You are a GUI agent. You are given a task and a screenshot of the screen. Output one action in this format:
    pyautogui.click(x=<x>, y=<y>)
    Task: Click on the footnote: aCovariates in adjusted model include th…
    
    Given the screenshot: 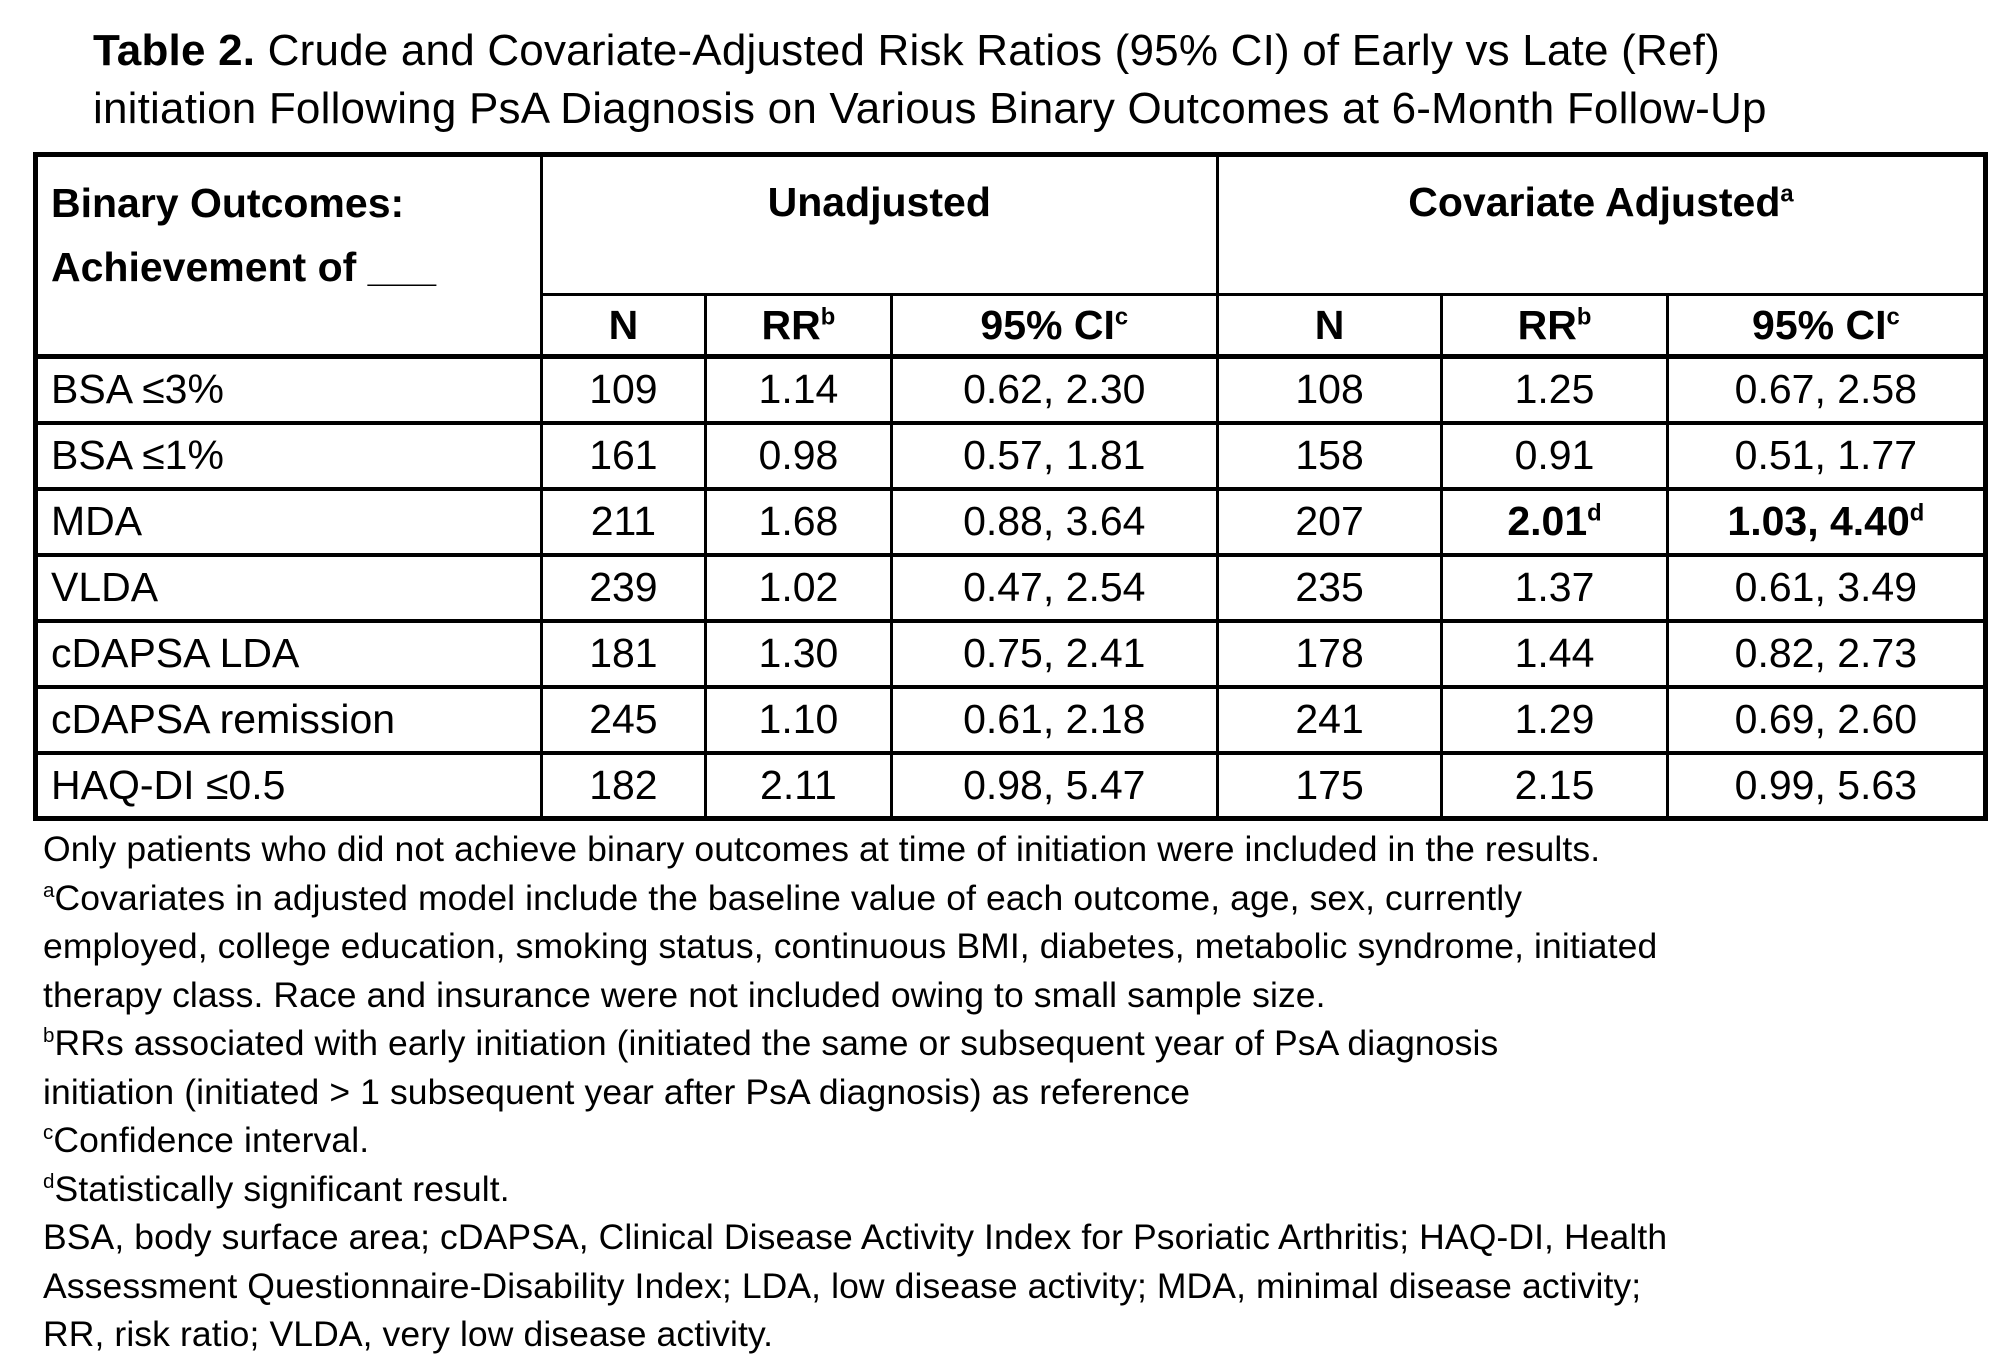 What is the action you would take?
    pyautogui.click(x=850, y=946)
    